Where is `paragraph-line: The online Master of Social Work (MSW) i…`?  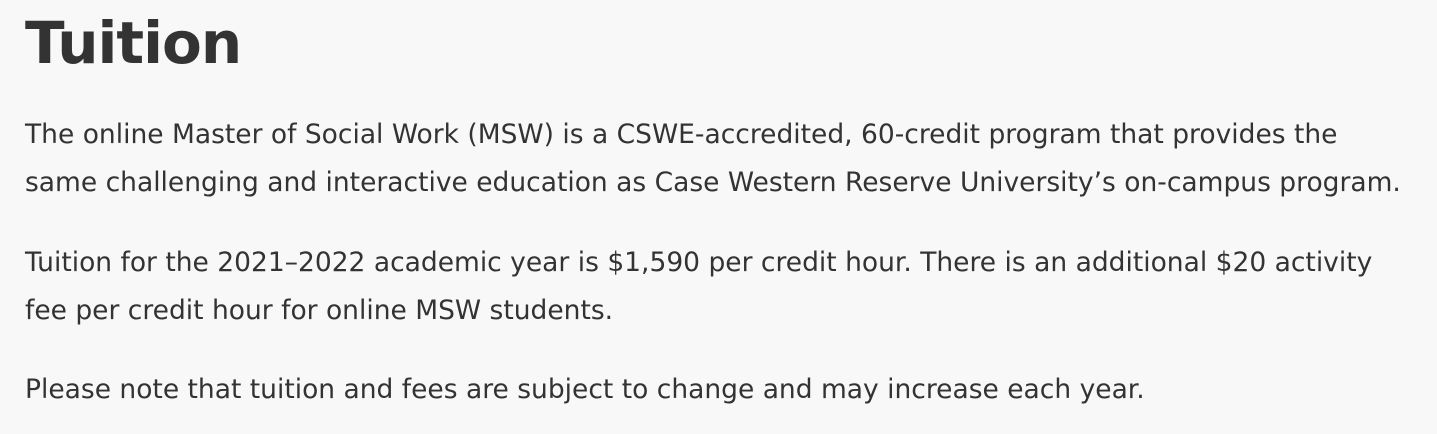
paragraph-line: The online Master of Social Work (MSW) i… is located at coordinates (681, 134).